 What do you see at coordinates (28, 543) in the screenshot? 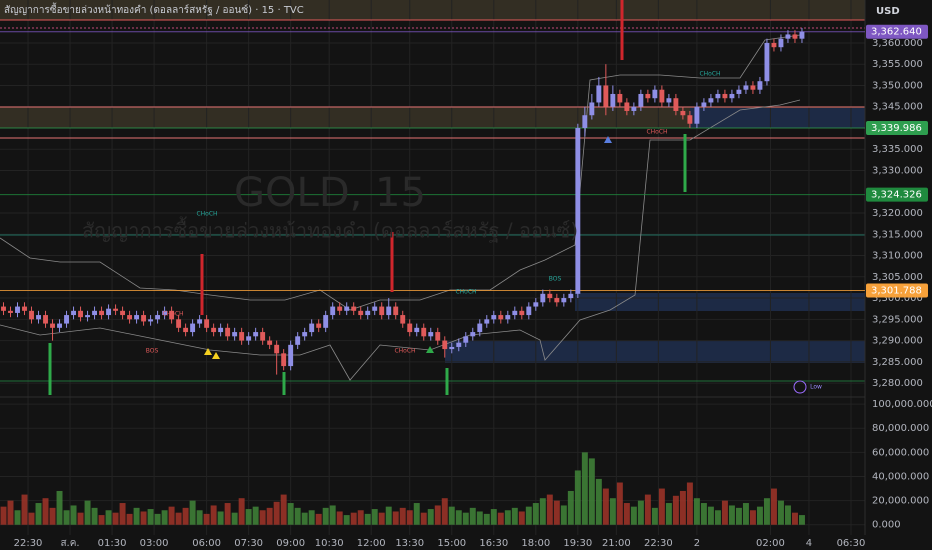
I see `x-tick-label: 22:30` at bounding box center [28, 543].